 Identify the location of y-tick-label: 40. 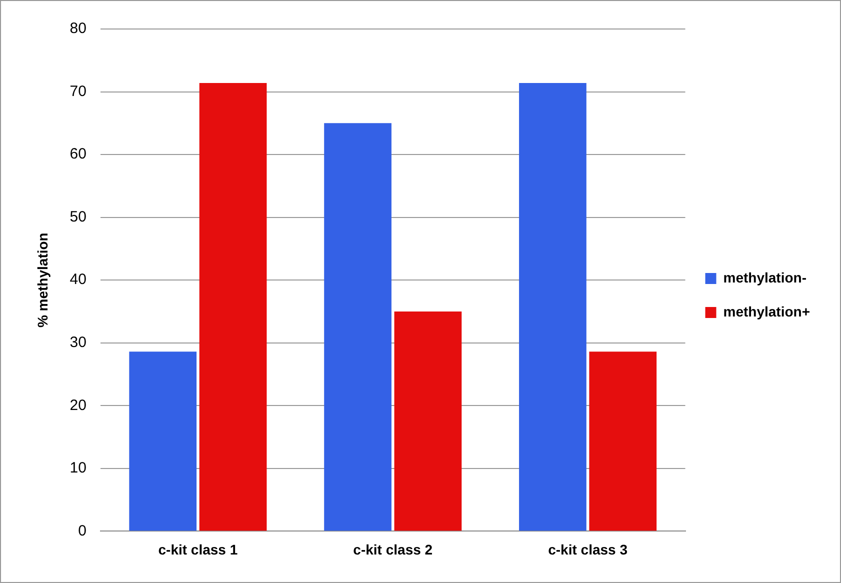
(78, 279).